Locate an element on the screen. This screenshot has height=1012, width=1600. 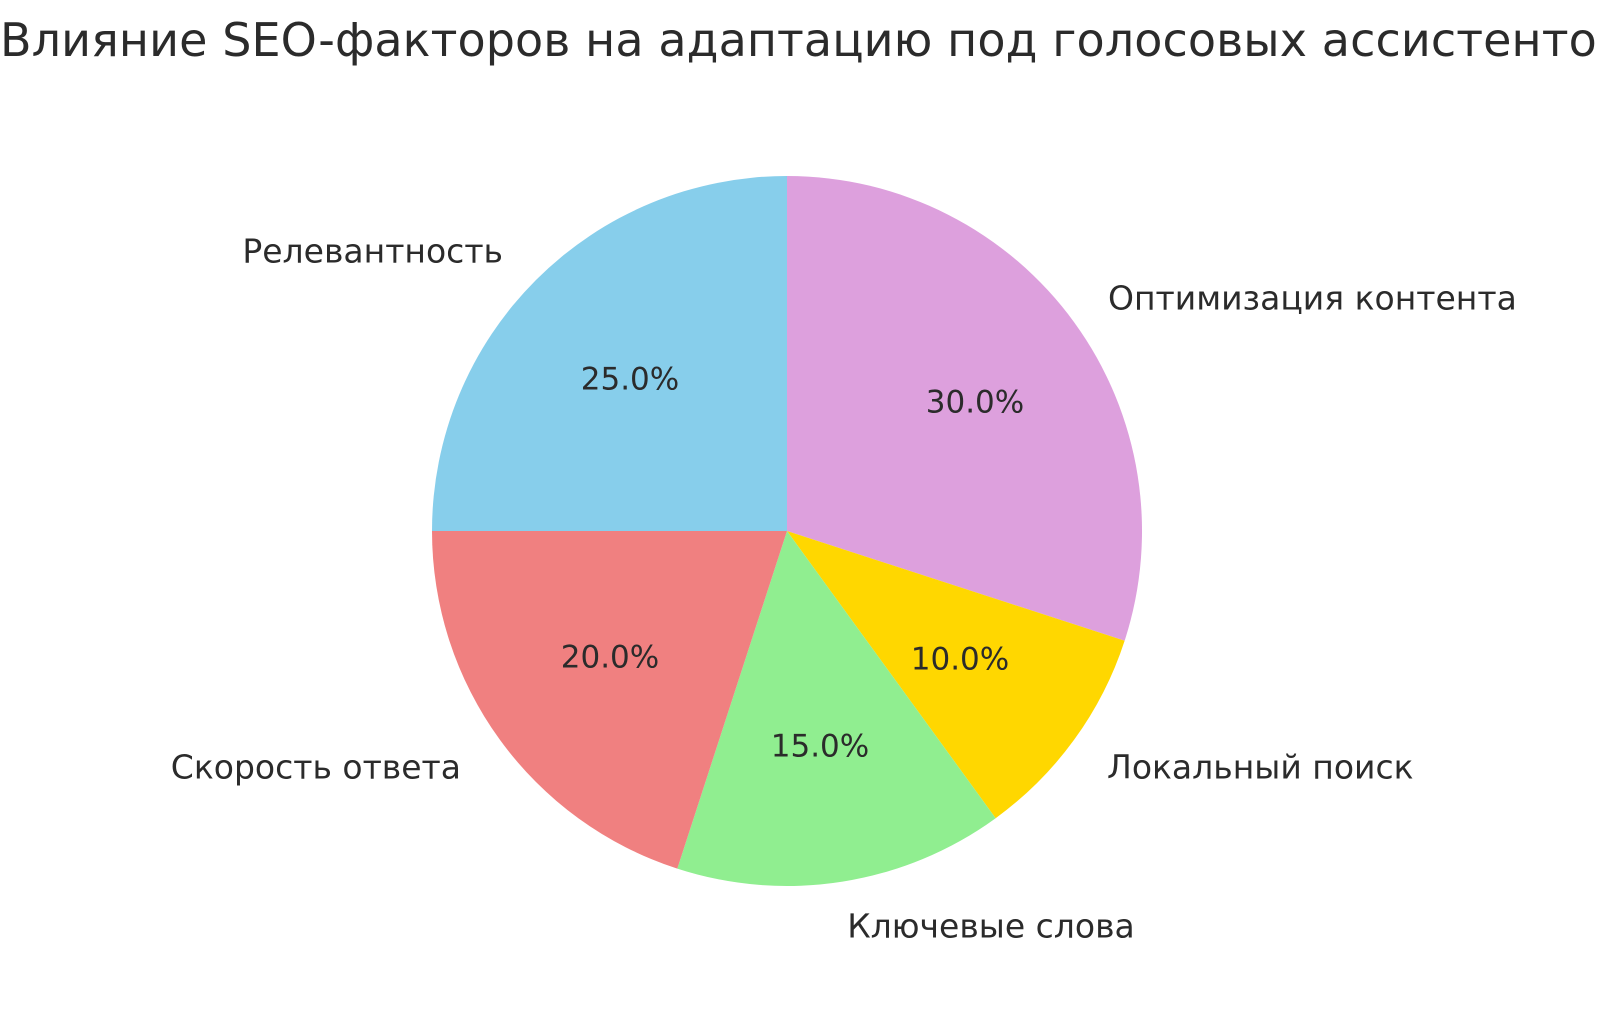
pie-slice-percent-label: 10.0% is located at coordinates (960, 660).